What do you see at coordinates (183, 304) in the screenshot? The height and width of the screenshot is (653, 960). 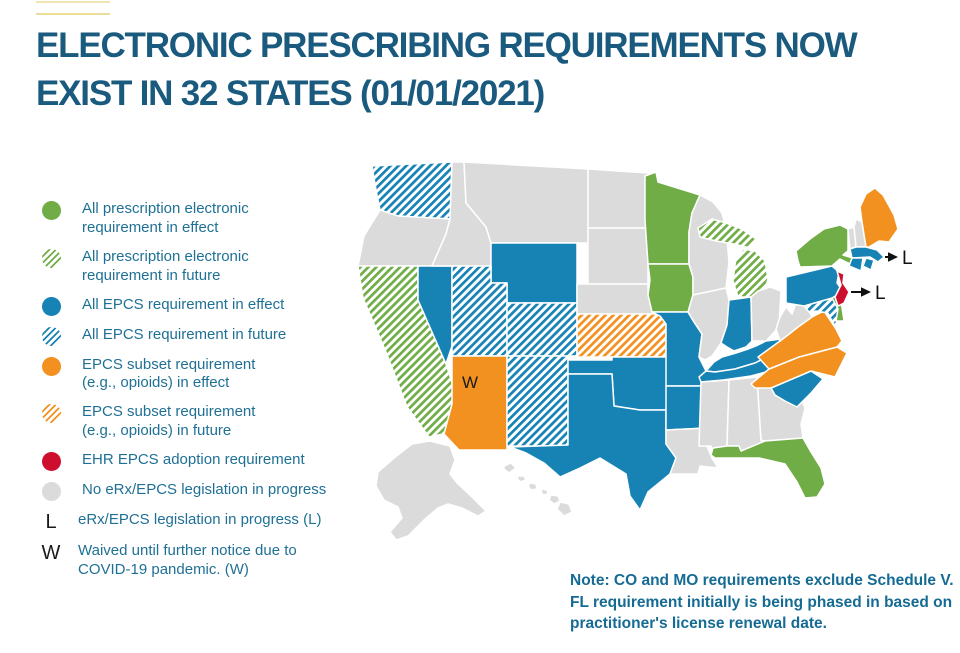 I see `legend-label-epcs_effect: All EPCS requirement in effect` at bounding box center [183, 304].